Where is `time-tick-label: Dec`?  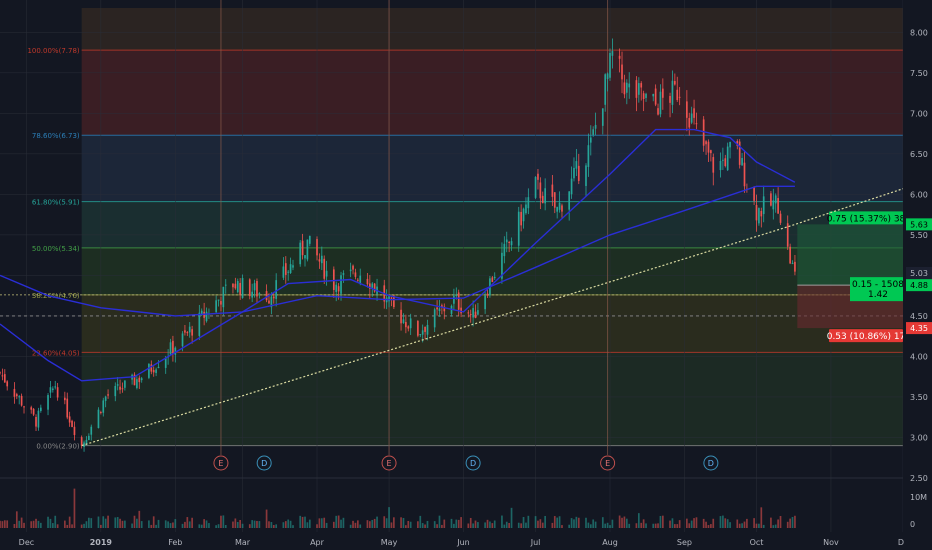 time-tick-label: Dec is located at coordinates (26, 542).